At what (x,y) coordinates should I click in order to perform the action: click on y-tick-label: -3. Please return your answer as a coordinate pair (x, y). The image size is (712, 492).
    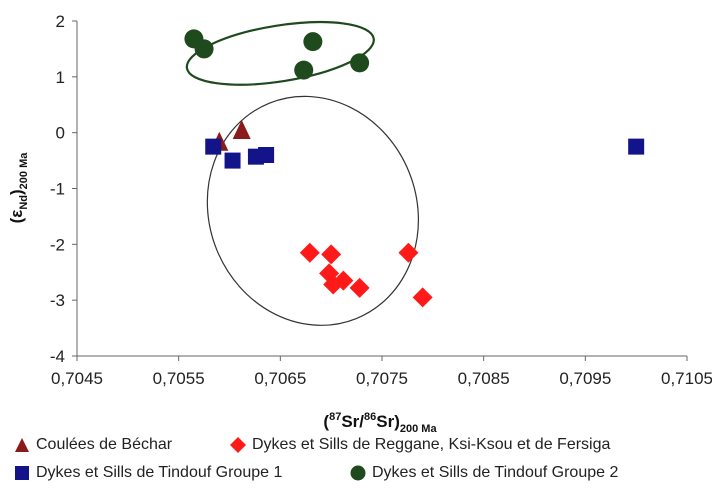
    Looking at the image, I should click on (57, 300).